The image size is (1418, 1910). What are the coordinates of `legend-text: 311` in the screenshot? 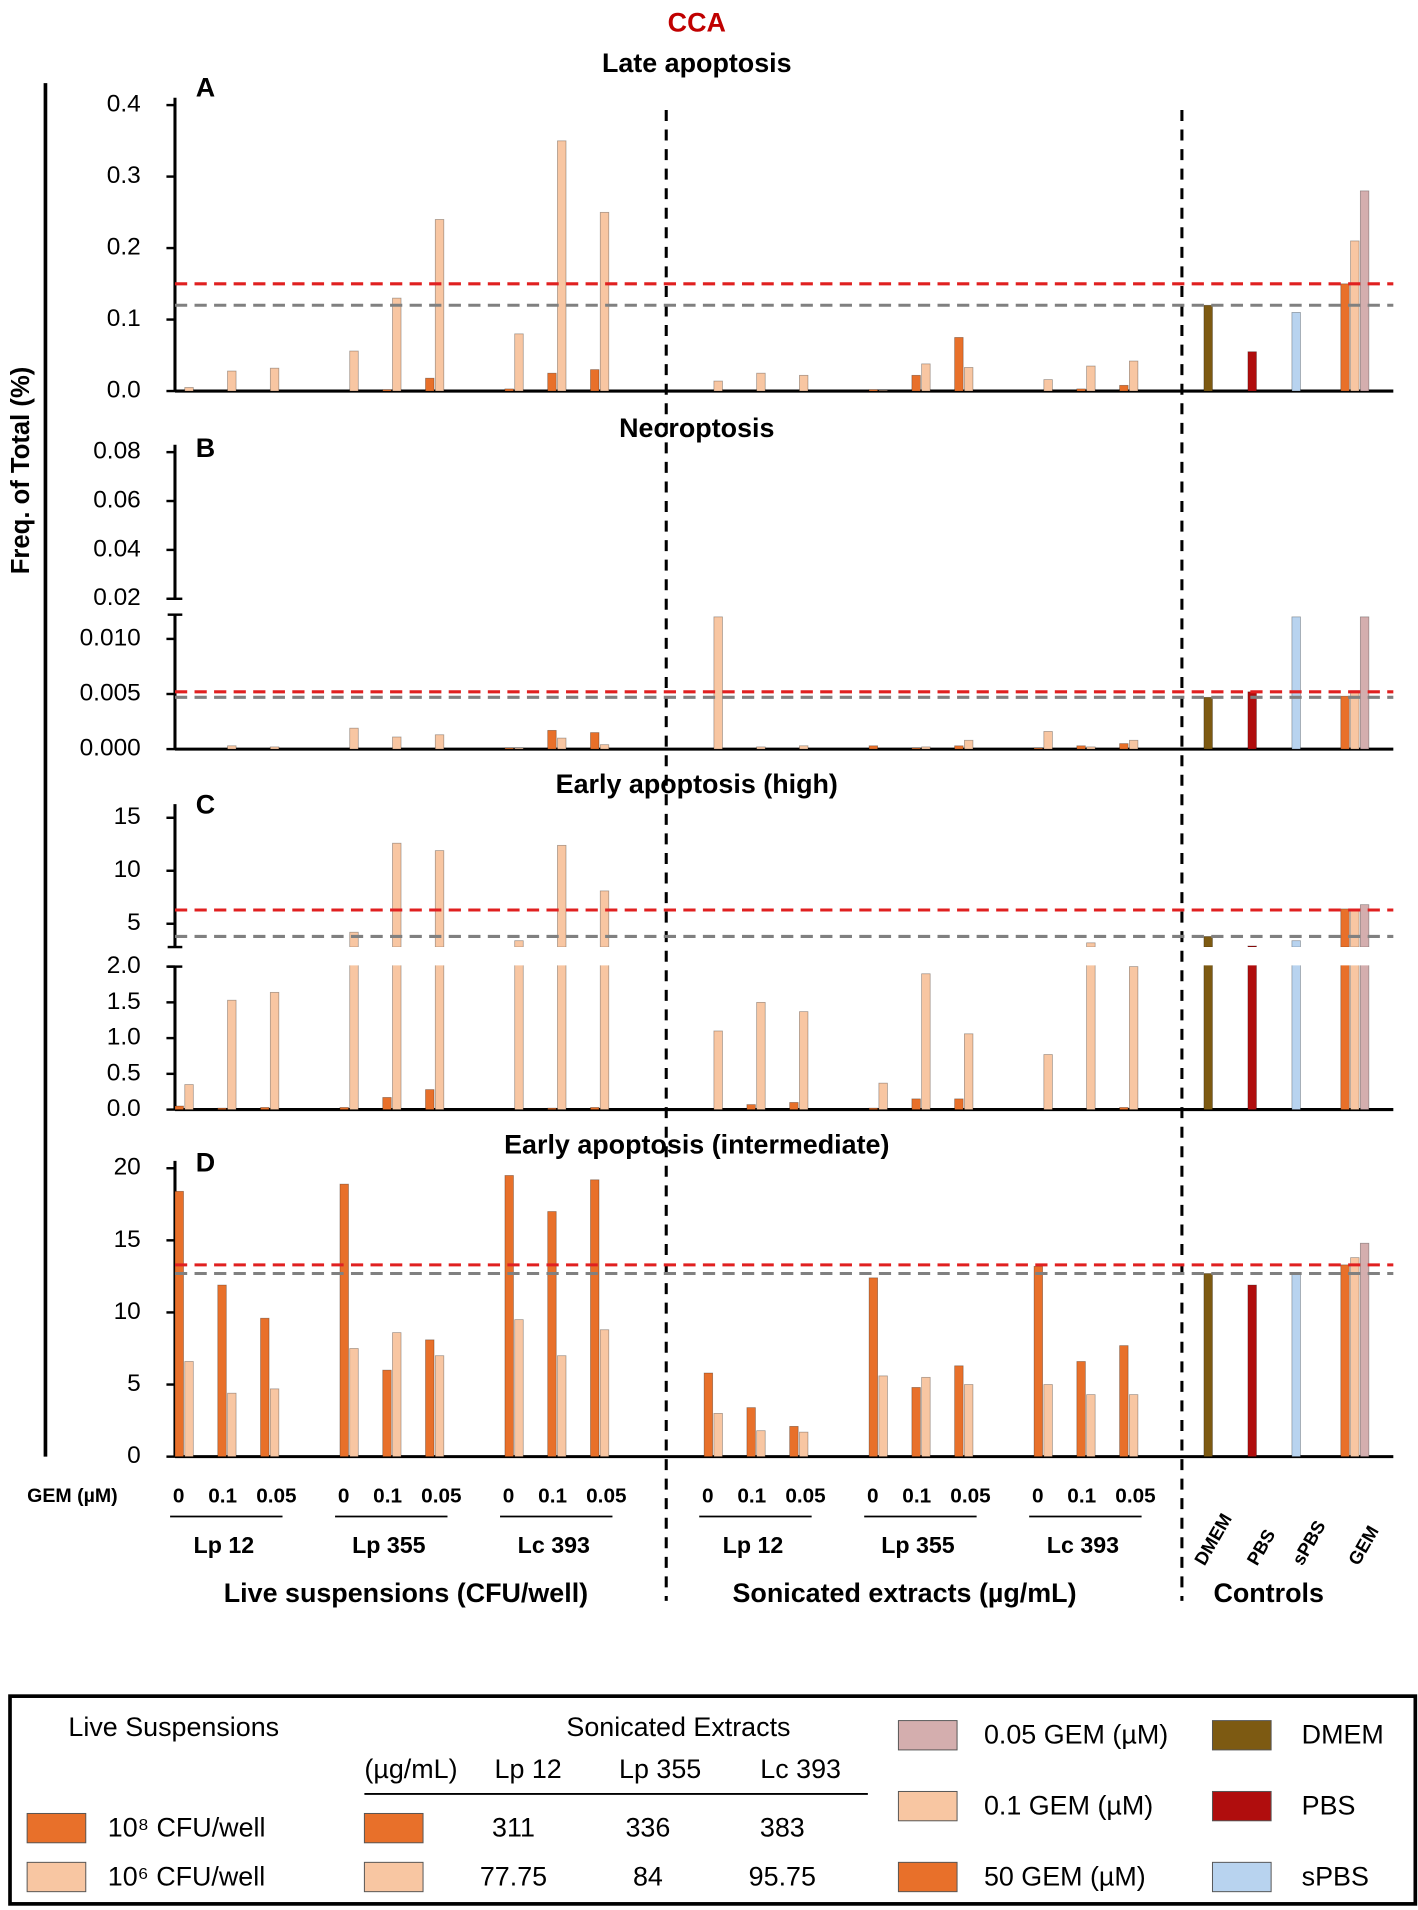 It's located at (513, 1827).